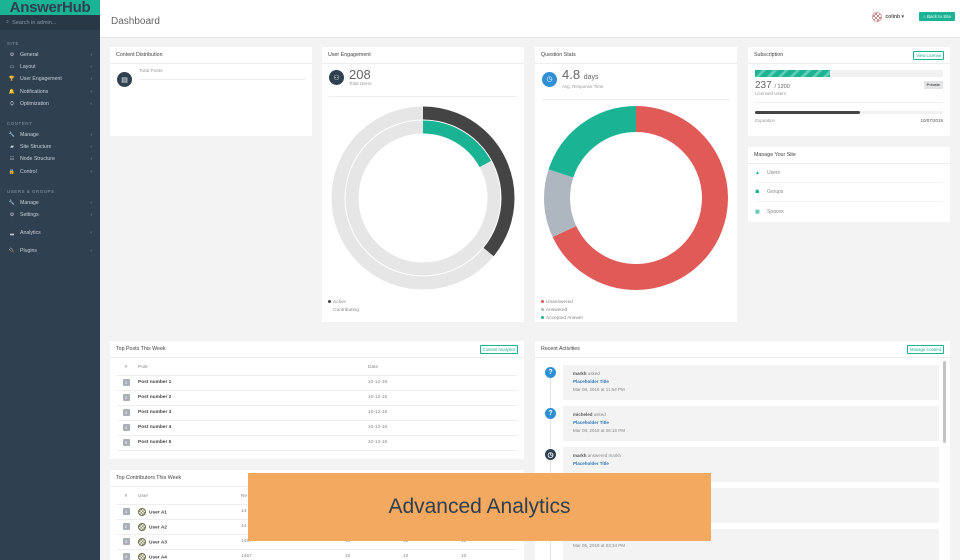 Image resolution: width=960 pixels, height=560 pixels. What do you see at coordinates (135, 21) in the screenshot?
I see `page-title: Dashboard` at bounding box center [135, 21].